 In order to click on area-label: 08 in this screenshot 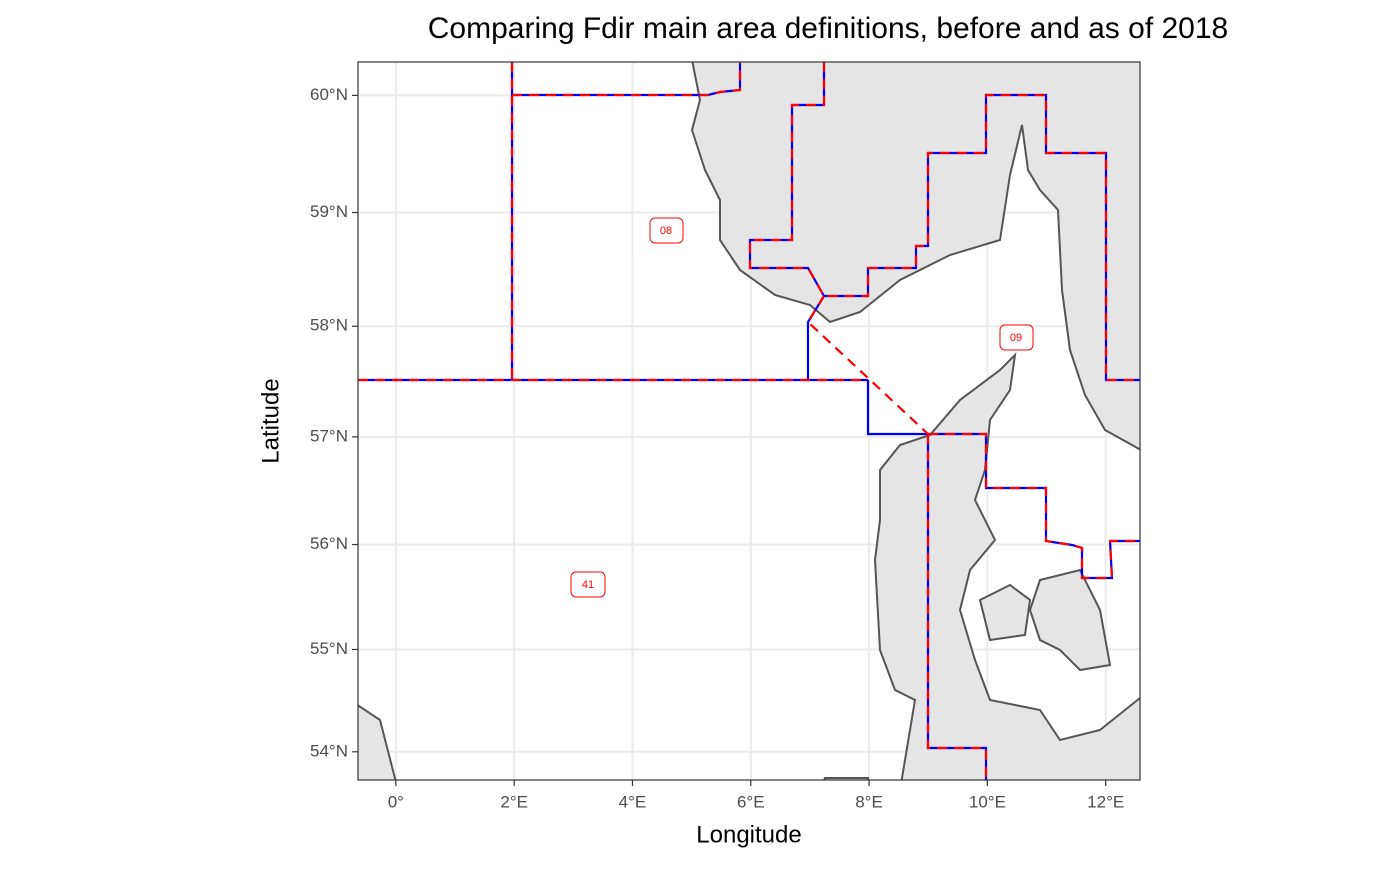, I will do `click(666, 230)`.